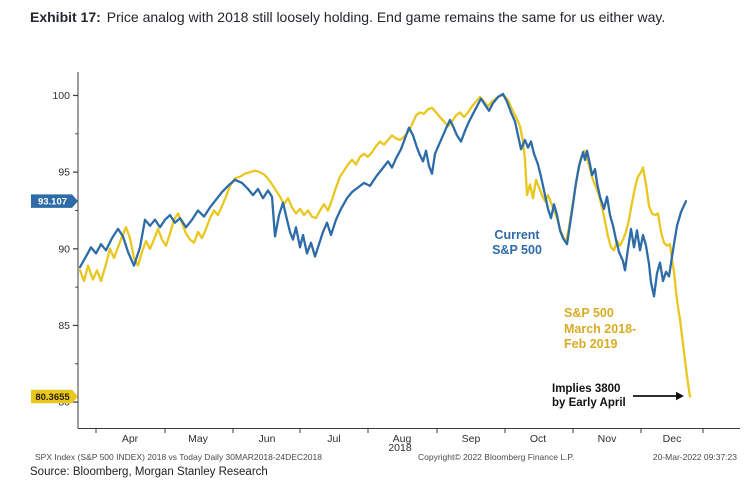 This screenshot has height=489, width=745. What do you see at coordinates (64, 249) in the screenshot?
I see `y-tick-label: 90` at bounding box center [64, 249].